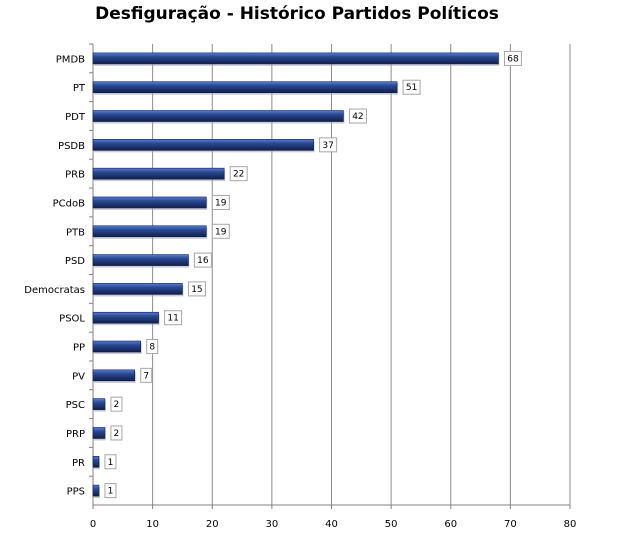  What do you see at coordinates (140, 260) in the screenshot?
I see `bar-psd` at bounding box center [140, 260].